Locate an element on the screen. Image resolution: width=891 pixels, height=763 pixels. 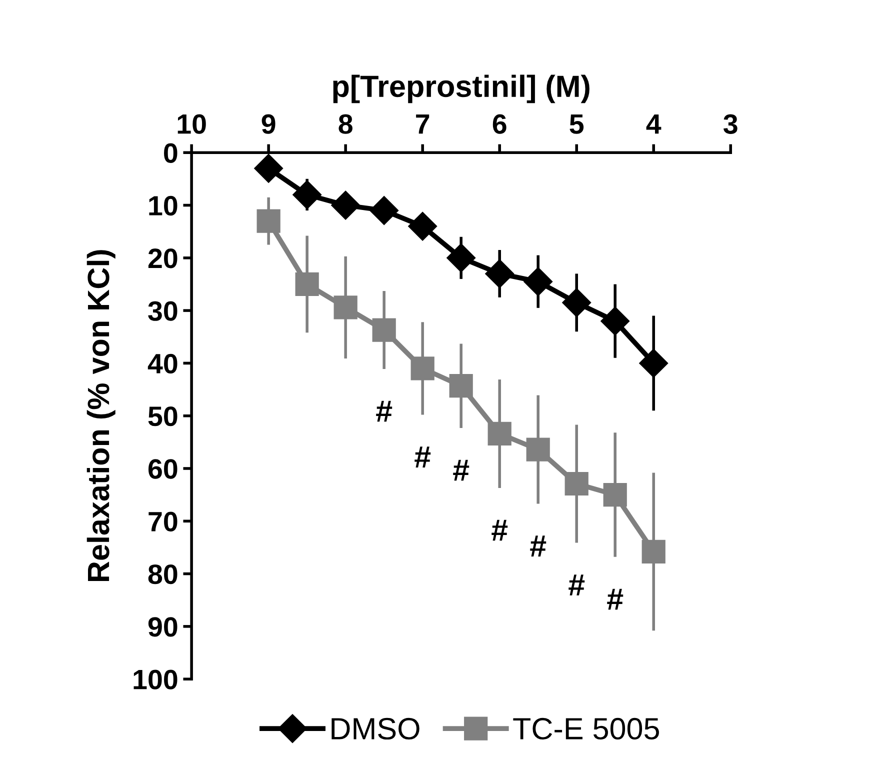
y-axis-title: Relaxation (% von KCl) is located at coordinates (101, 416).